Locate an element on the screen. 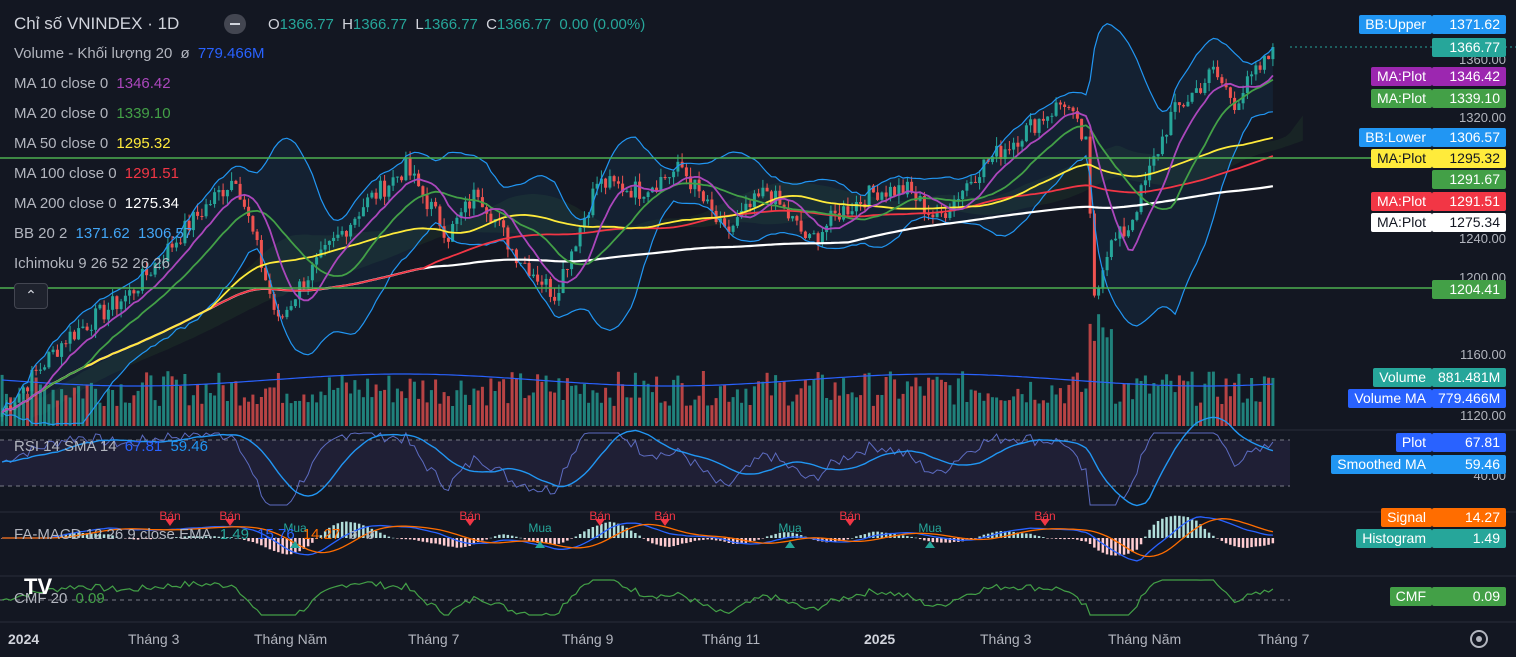 The height and width of the screenshot is (657, 1516). legend-ichimoku: Ichimoku 9 26 52 26 26 is located at coordinates (94, 263).